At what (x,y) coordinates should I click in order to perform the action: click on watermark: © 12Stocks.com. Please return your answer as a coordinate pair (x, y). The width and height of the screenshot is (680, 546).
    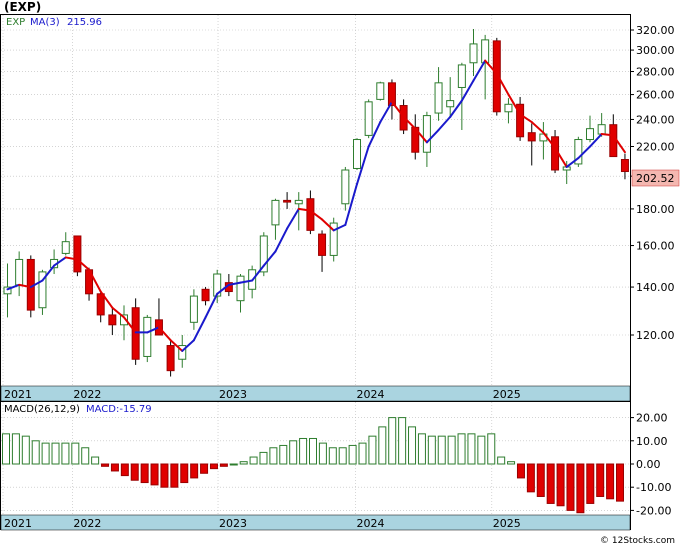
    Looking at the image, I should click on (637, 541).